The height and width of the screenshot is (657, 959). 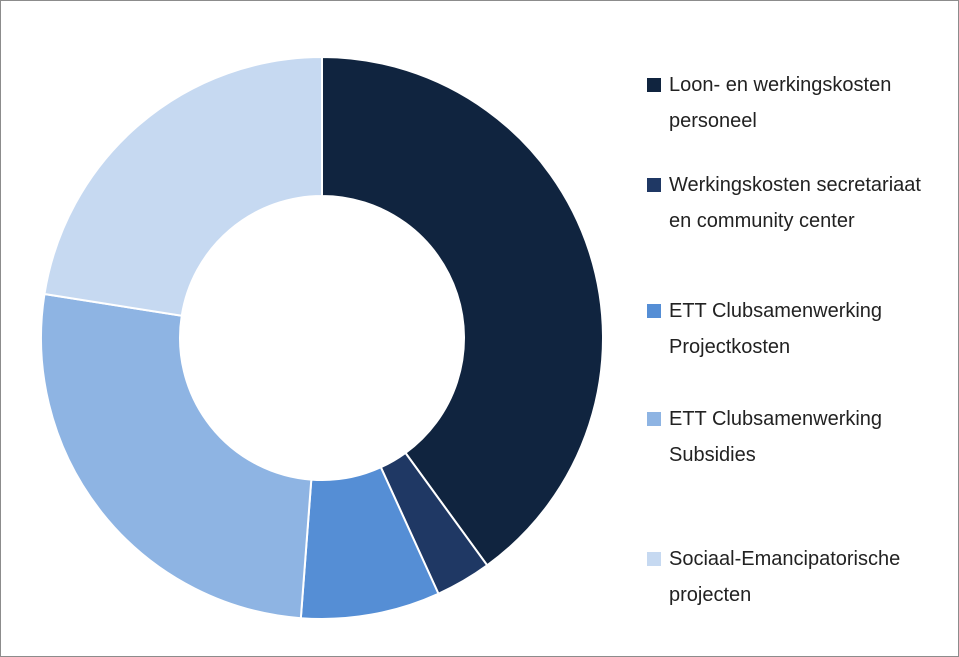 I want to click on legend-item: Sociaal-Emancipatorische projecten, so click(x=797, y=577).